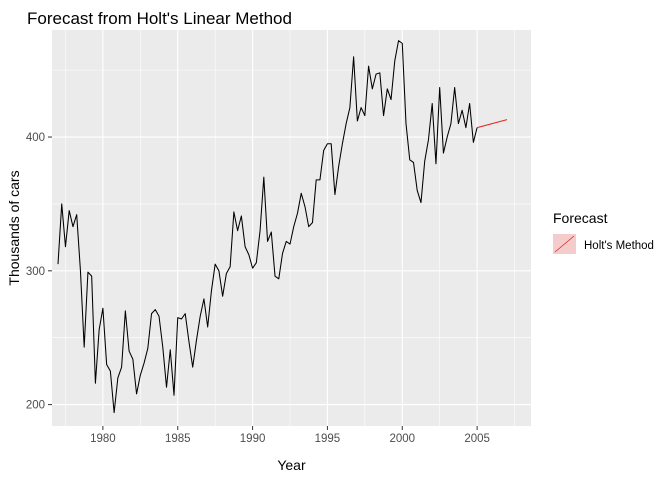 This screenshot has width=672, height=480. I want to click on x-tick-label: 1995, so click(328, 439).